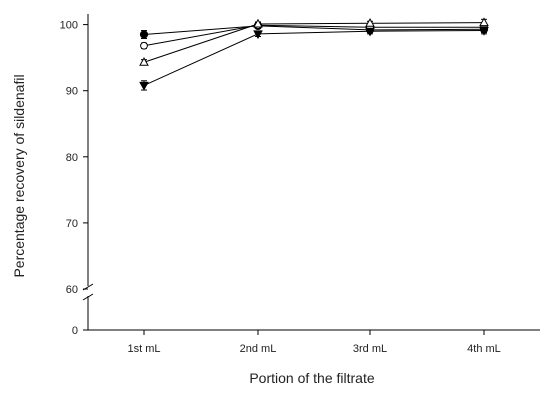 The image size is (550, 402). I want to click on data-point-filled-circle, so click(144, 34).